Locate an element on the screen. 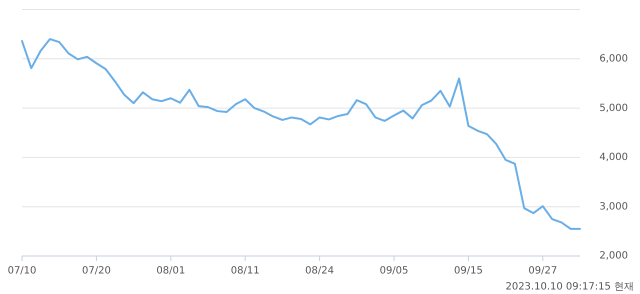 The width and height of the screenshot is (640, 294). x-tick-label: 07/20 is located at coordinates (96, 271).